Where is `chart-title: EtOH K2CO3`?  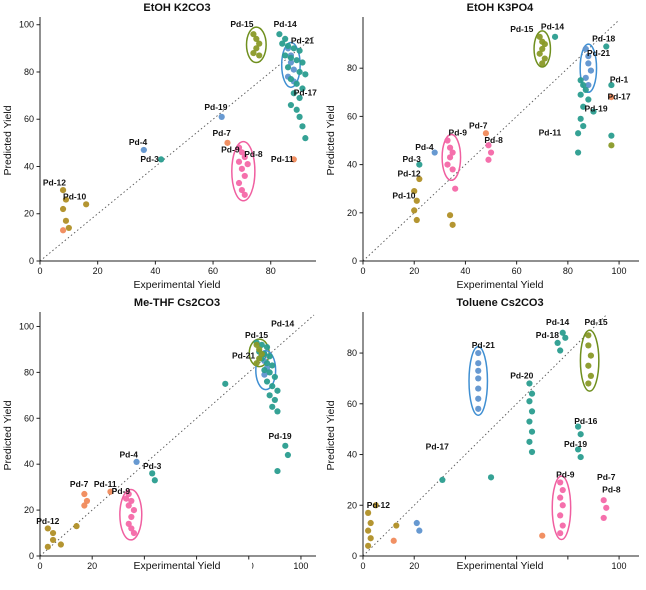 chart-title: EtOH K2CO3 is located at coordinates (176, 8).